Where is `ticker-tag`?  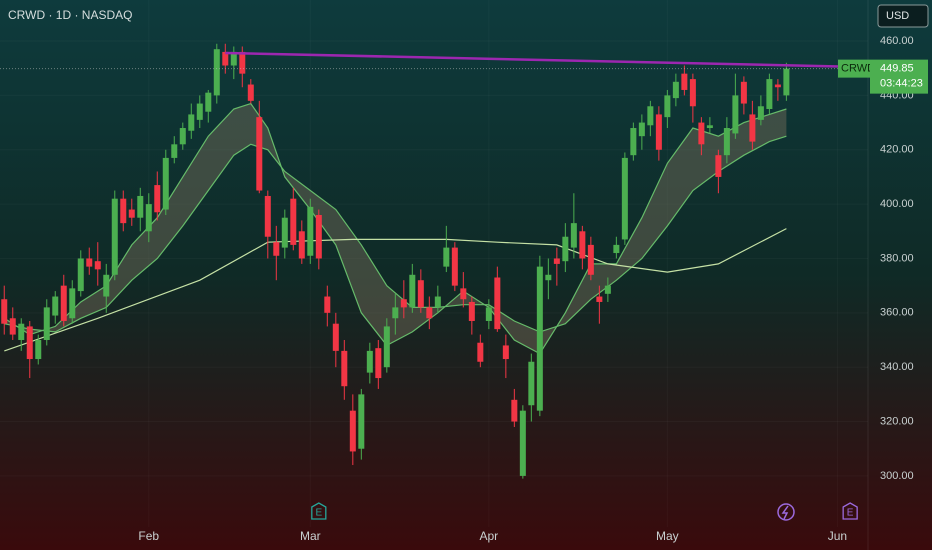
ticker-tag is located at coordinates (854, 68).